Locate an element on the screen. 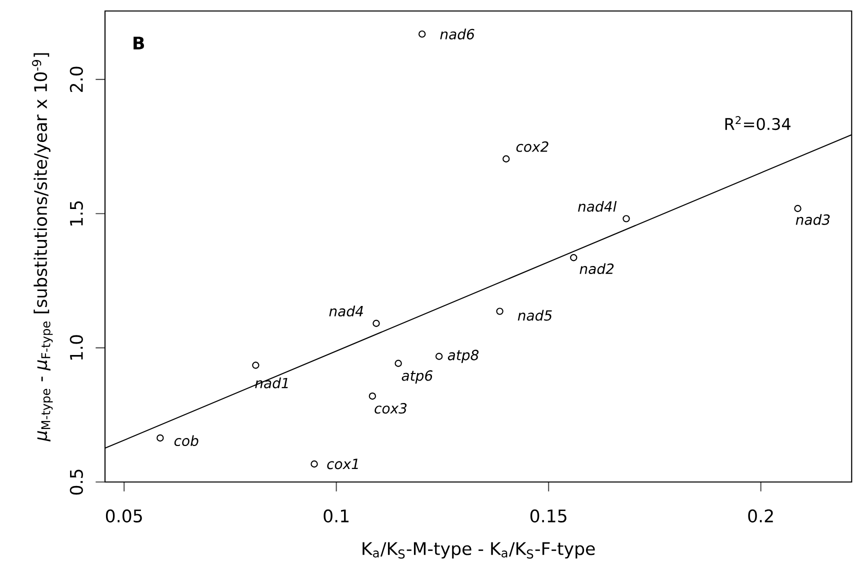  y-tick-label: 1.0 is located at coordinates (76, 347).